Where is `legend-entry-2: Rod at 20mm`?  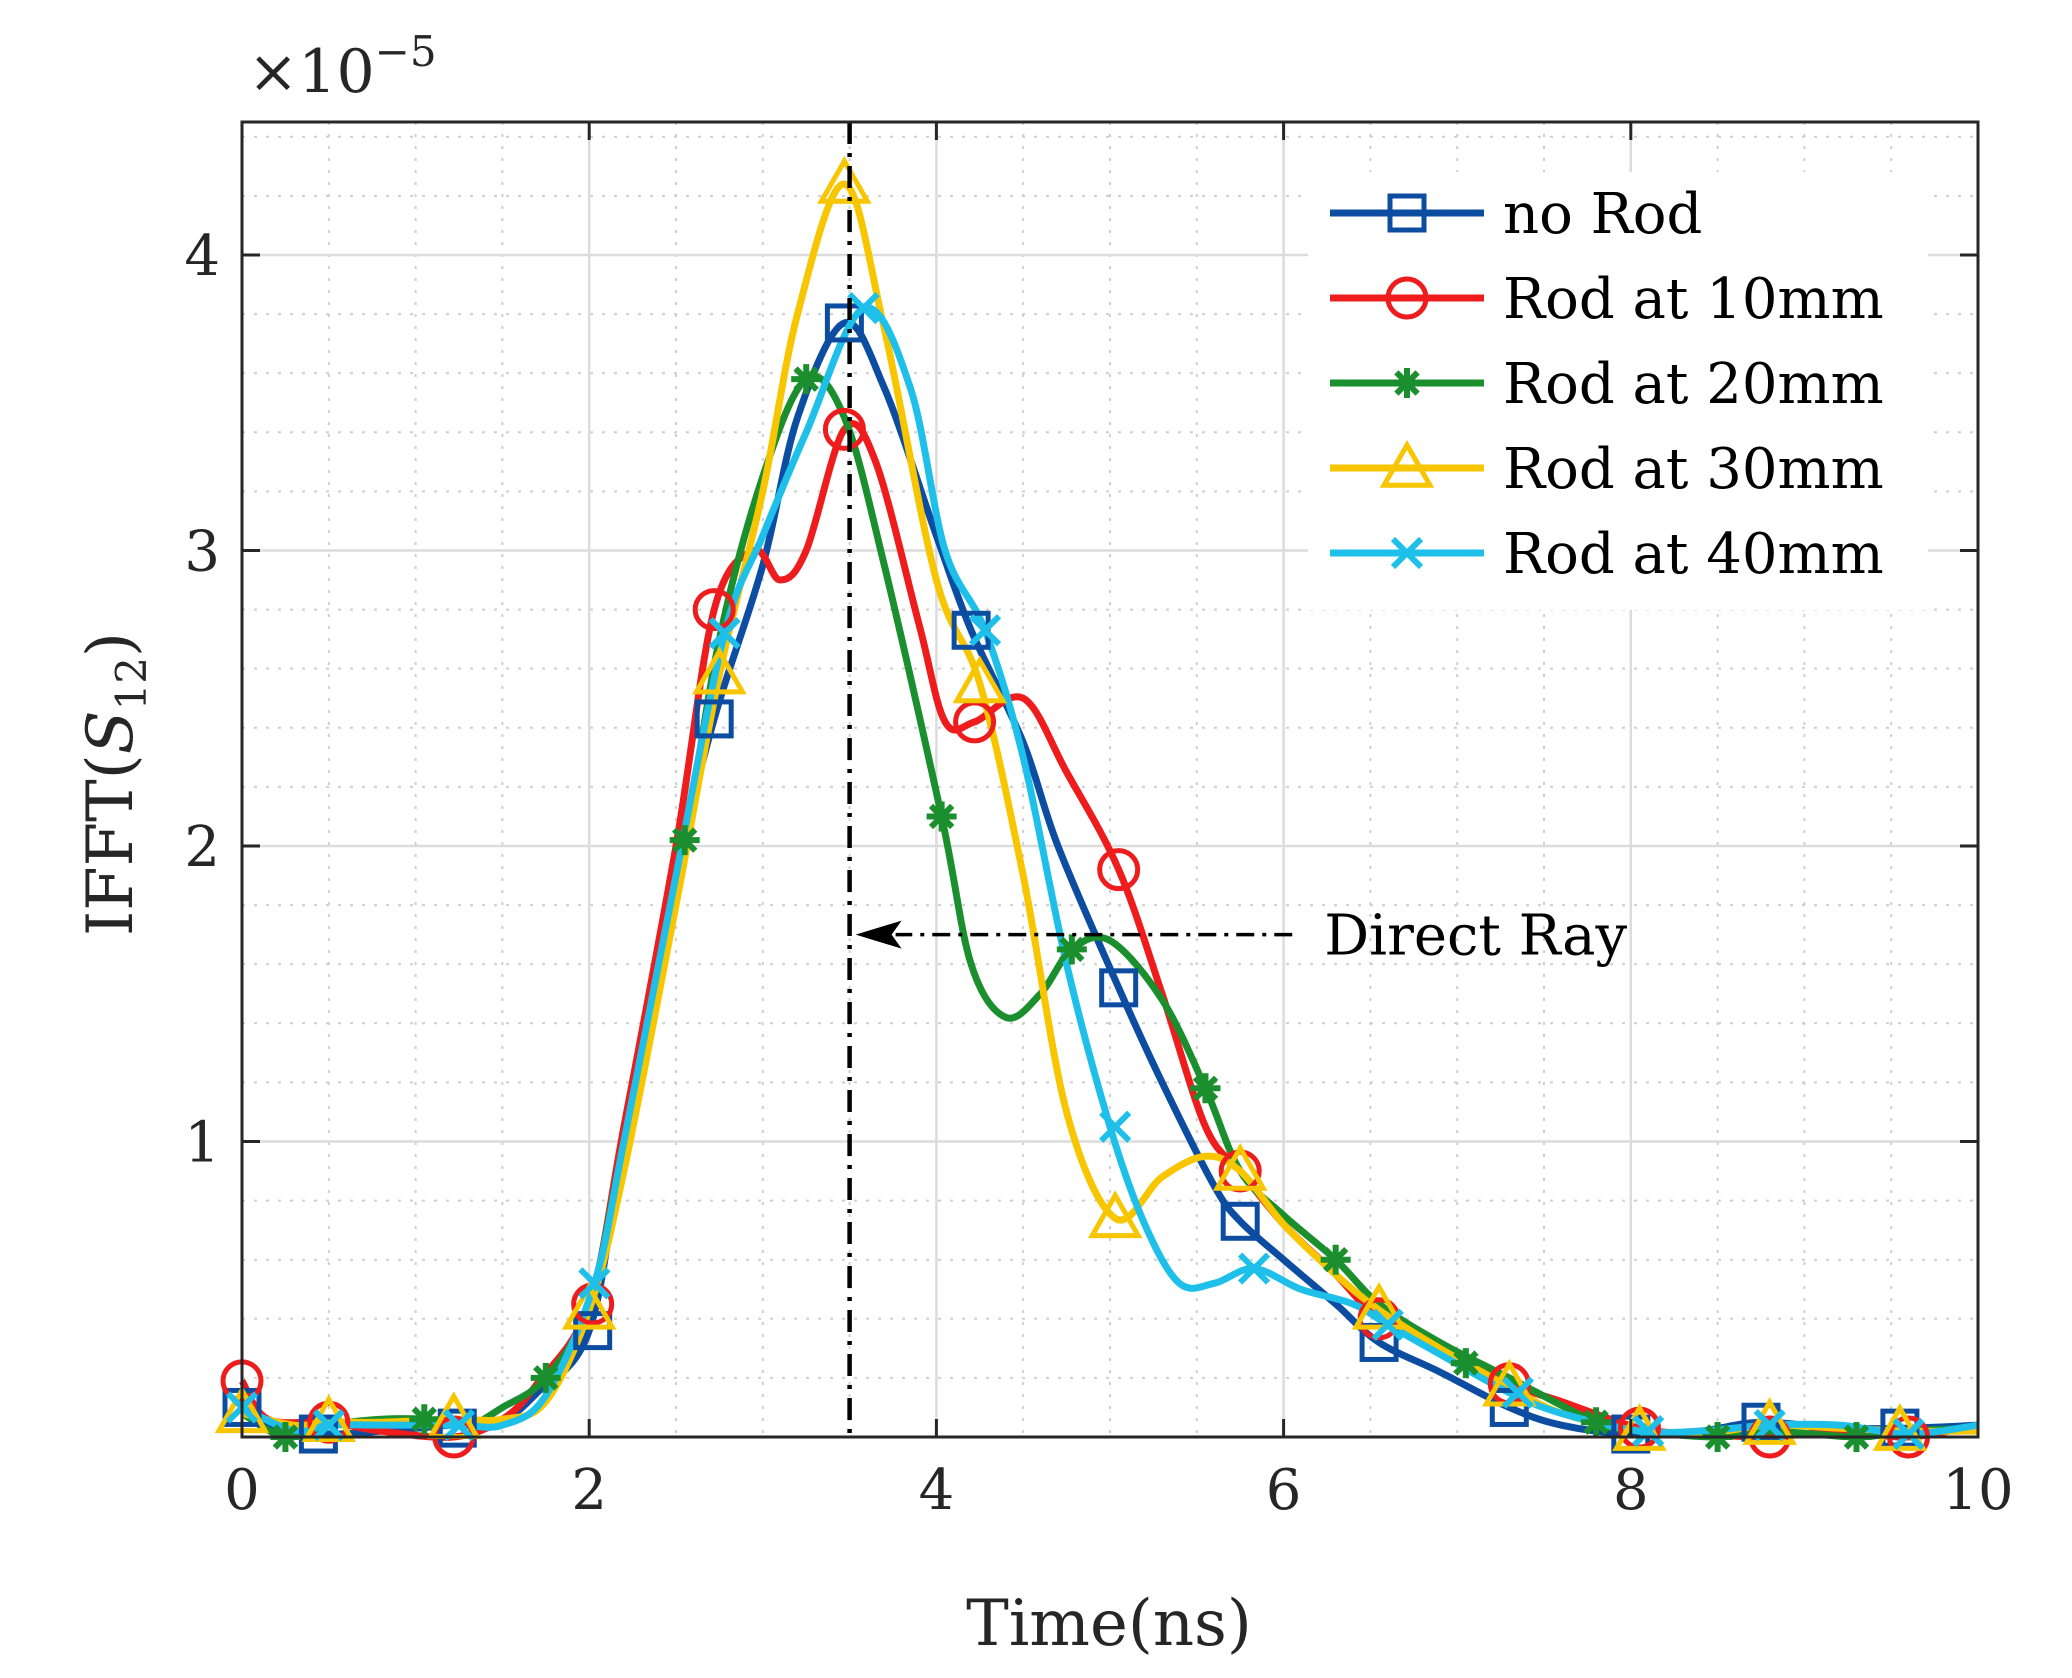
legend-entry-2: Rod at 20mm is located at coordinates (1607, 384).